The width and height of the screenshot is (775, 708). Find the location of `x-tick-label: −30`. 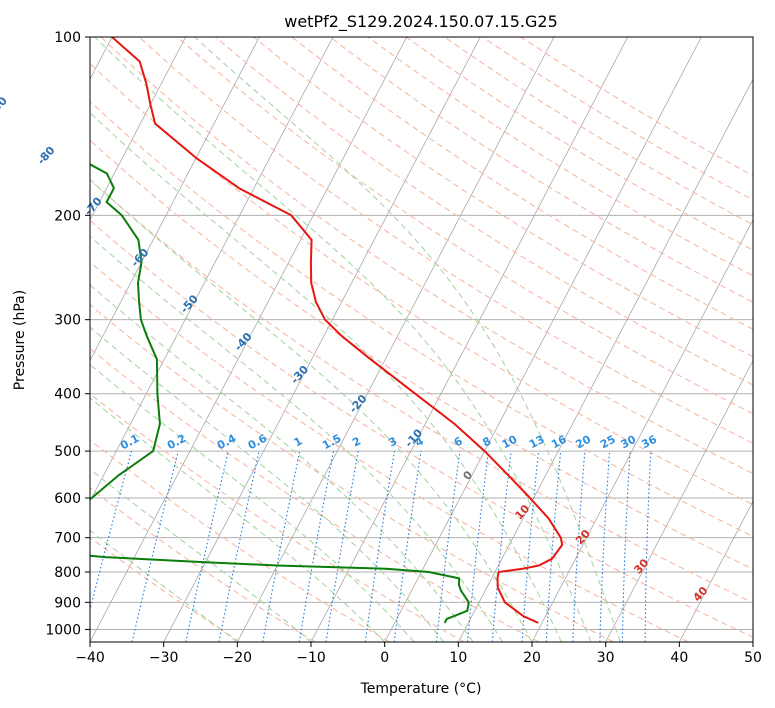

x-tick-label: −30 is located at coordinates (164, 658).